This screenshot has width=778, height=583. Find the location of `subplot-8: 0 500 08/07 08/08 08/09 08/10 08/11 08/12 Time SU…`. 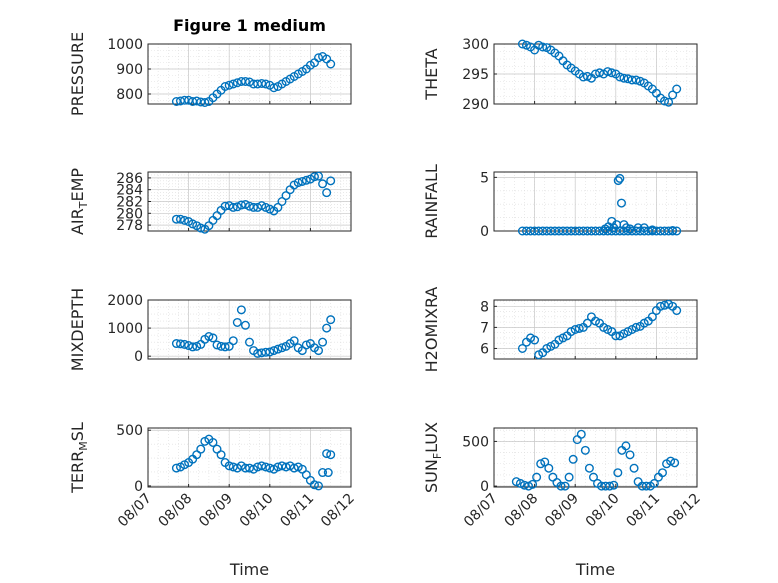

subplot-8: 0 500 08/07 08/08 08/09 08/10 08/11 08/12 Time SU… is located at coordinates (563, 500).